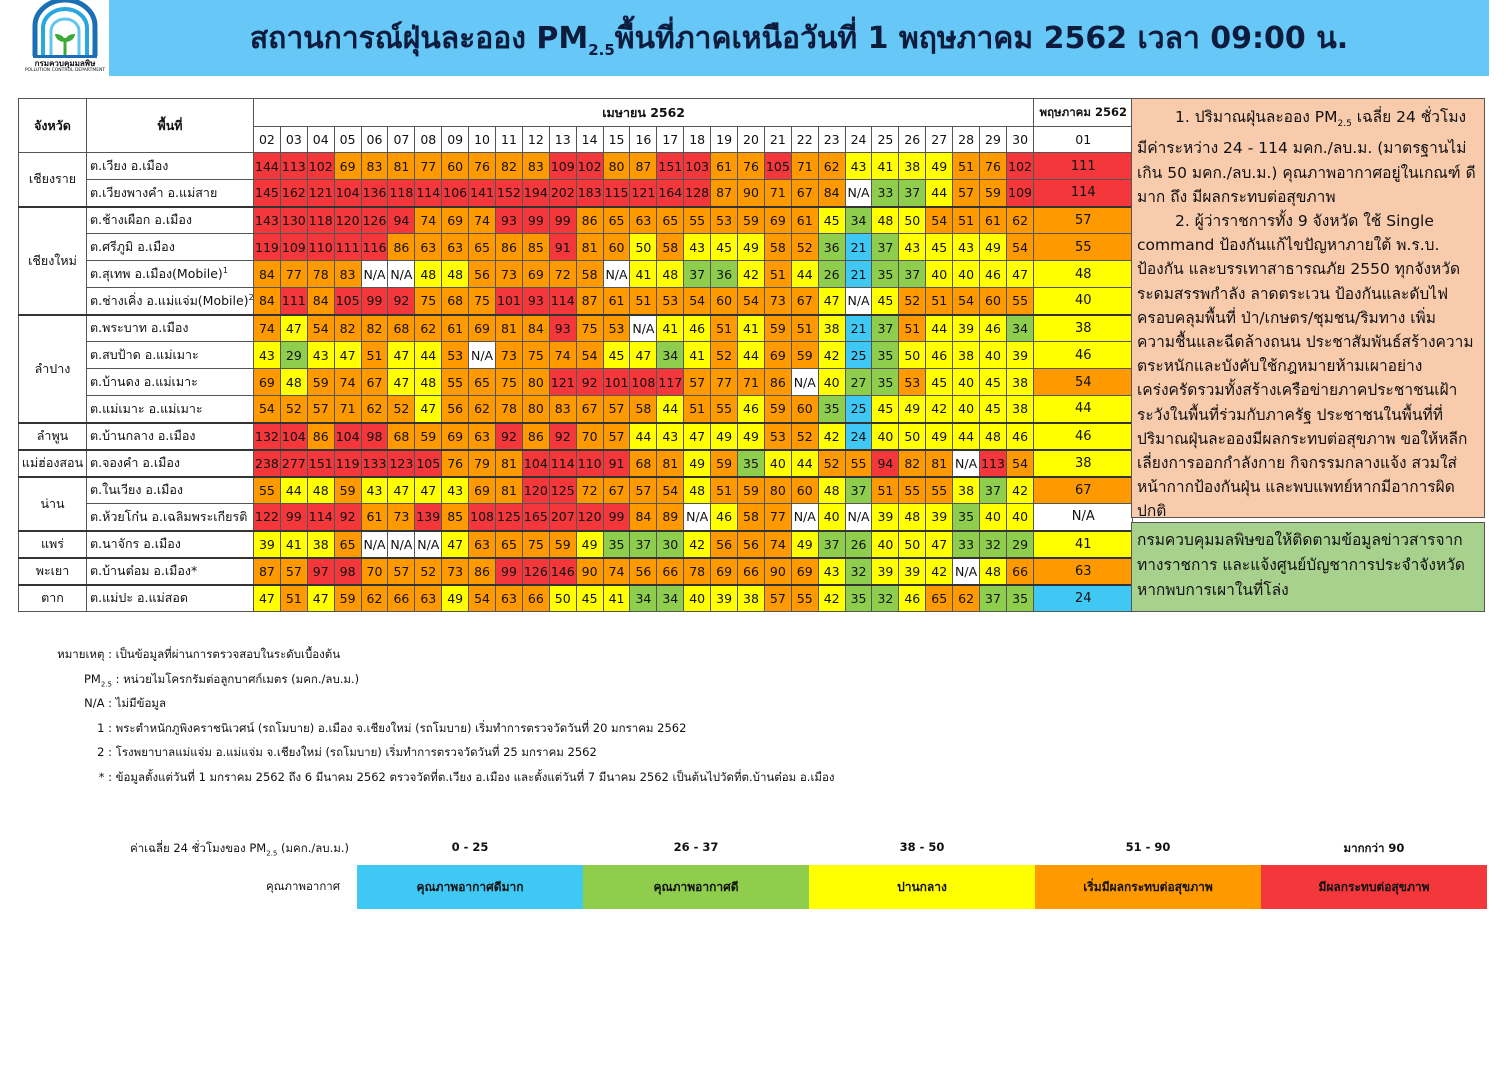  What do you see at coordinates (912, 435) in the screenshot?
I see `value-cell: 50` at bounding box center [912, 435].